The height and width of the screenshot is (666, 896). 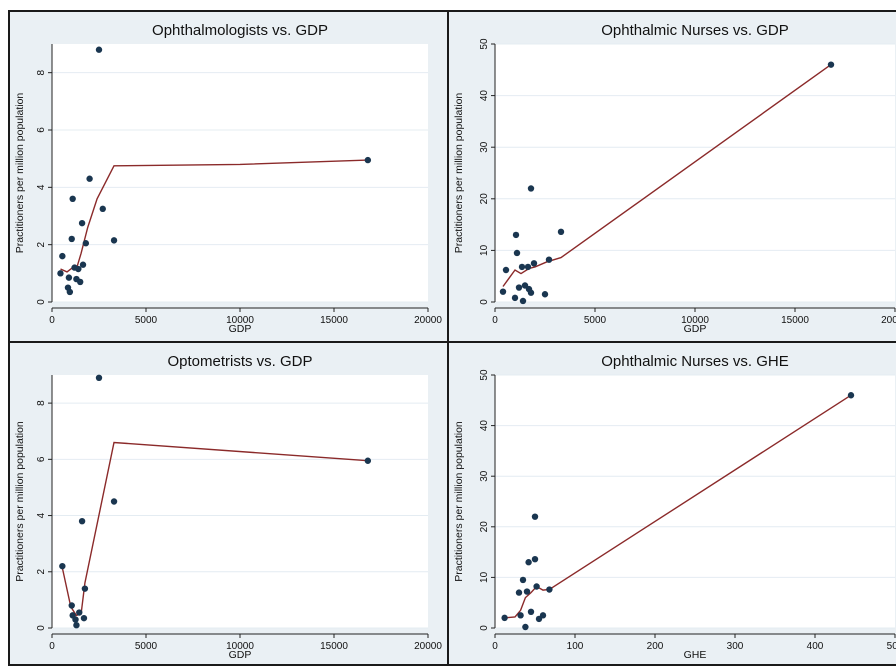 I want to click on fit-line, so click(x=667, y=175).